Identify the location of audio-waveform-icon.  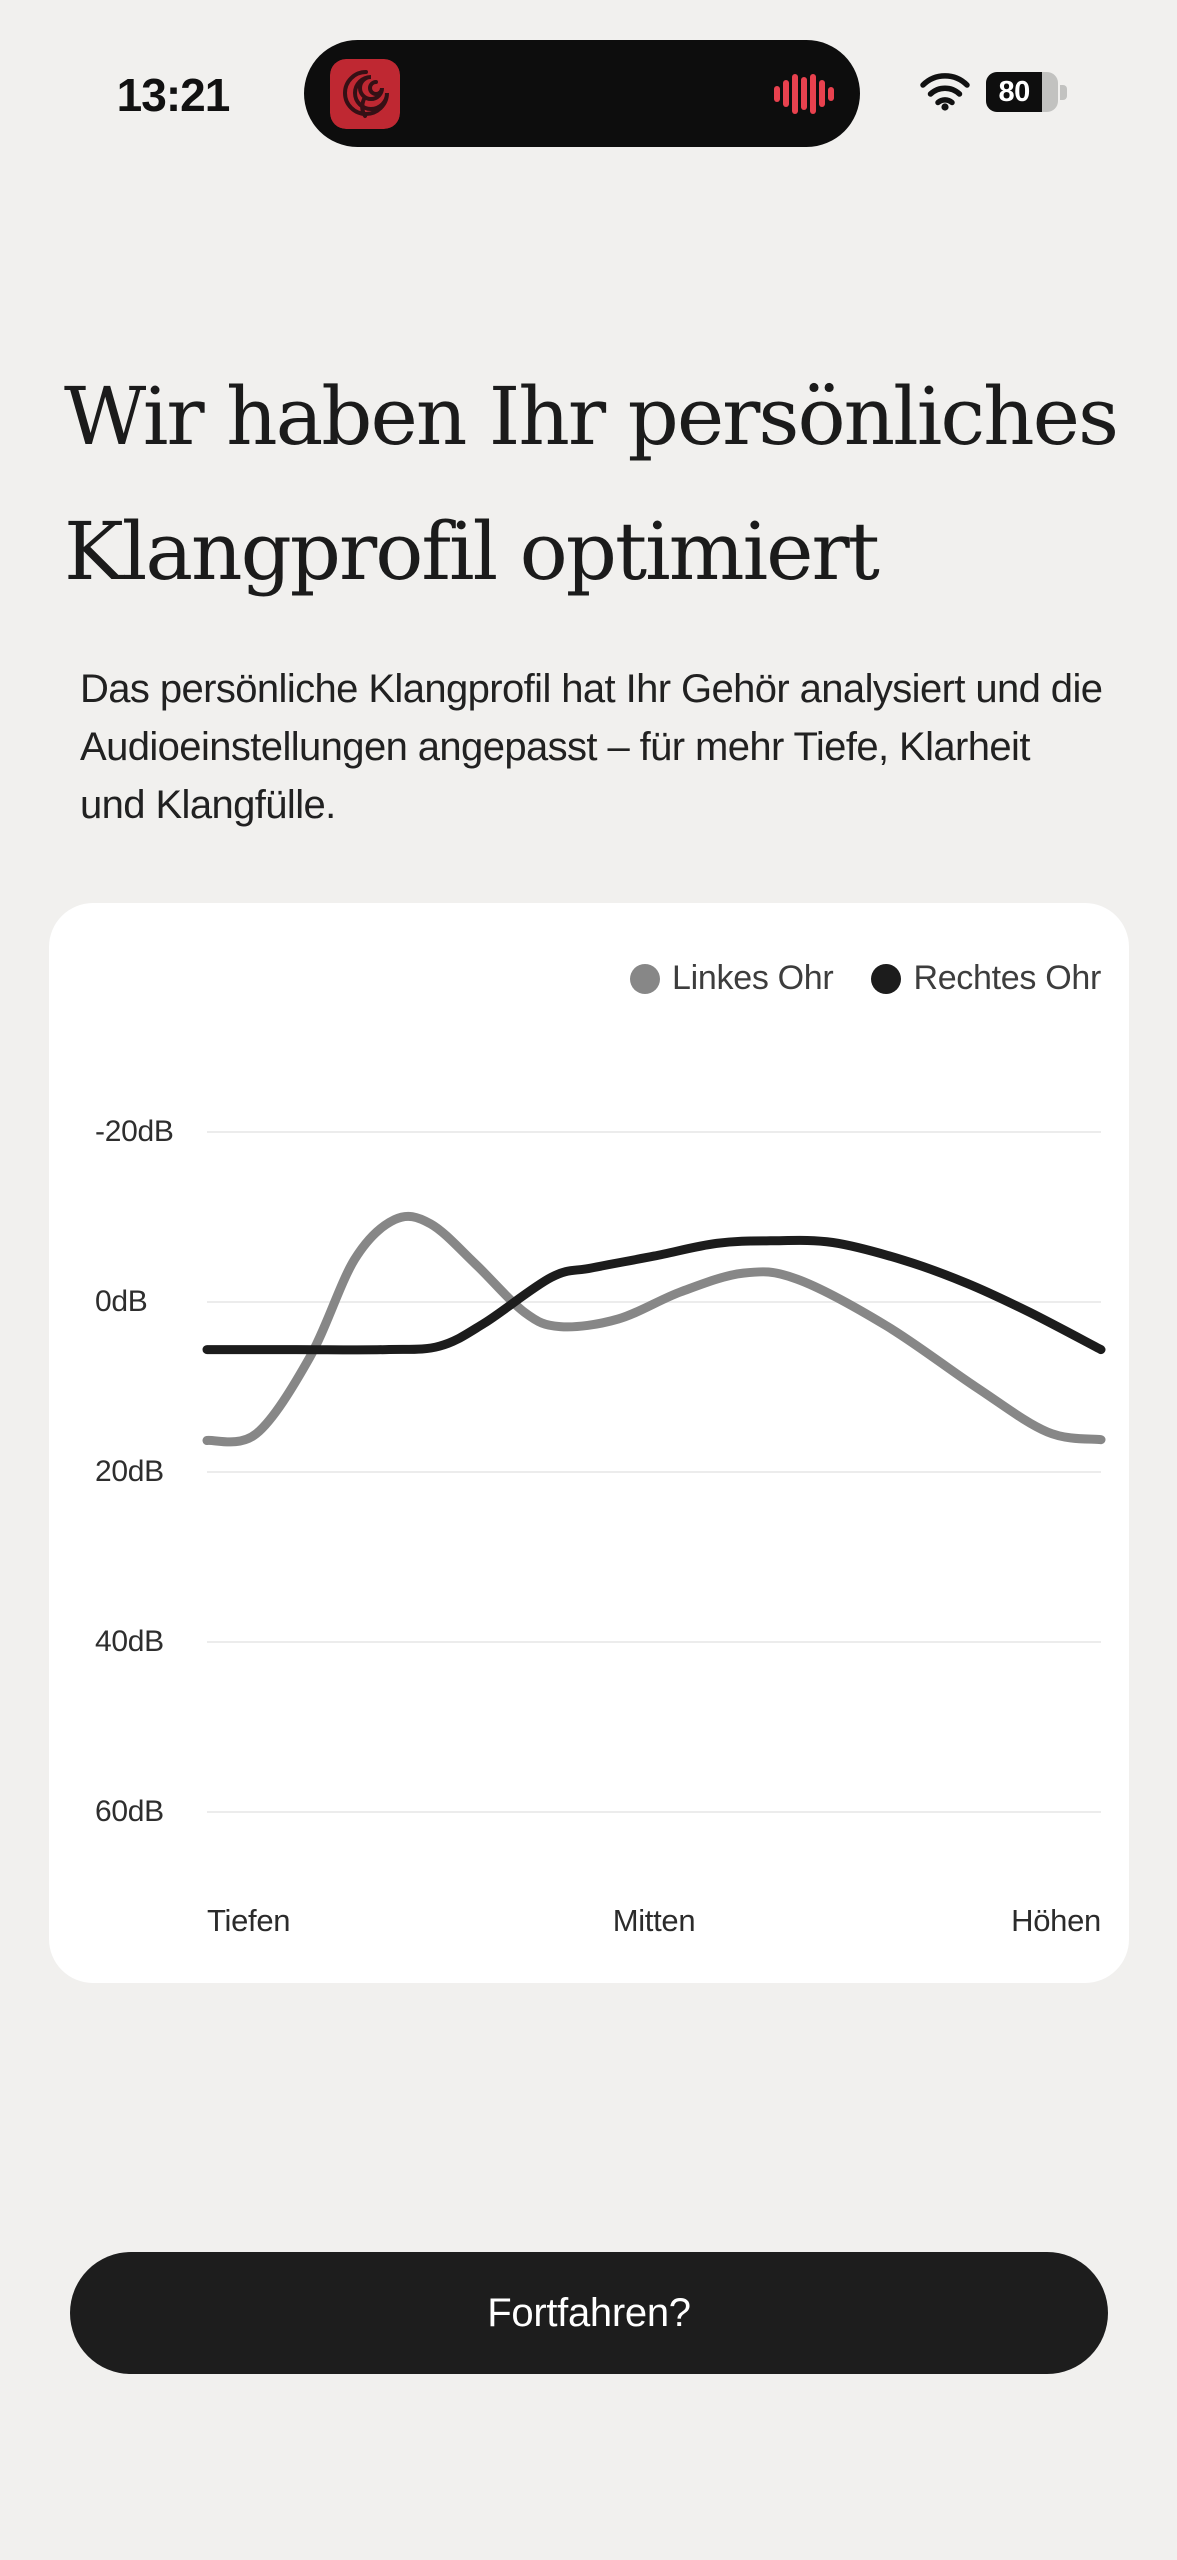
(804, 94).